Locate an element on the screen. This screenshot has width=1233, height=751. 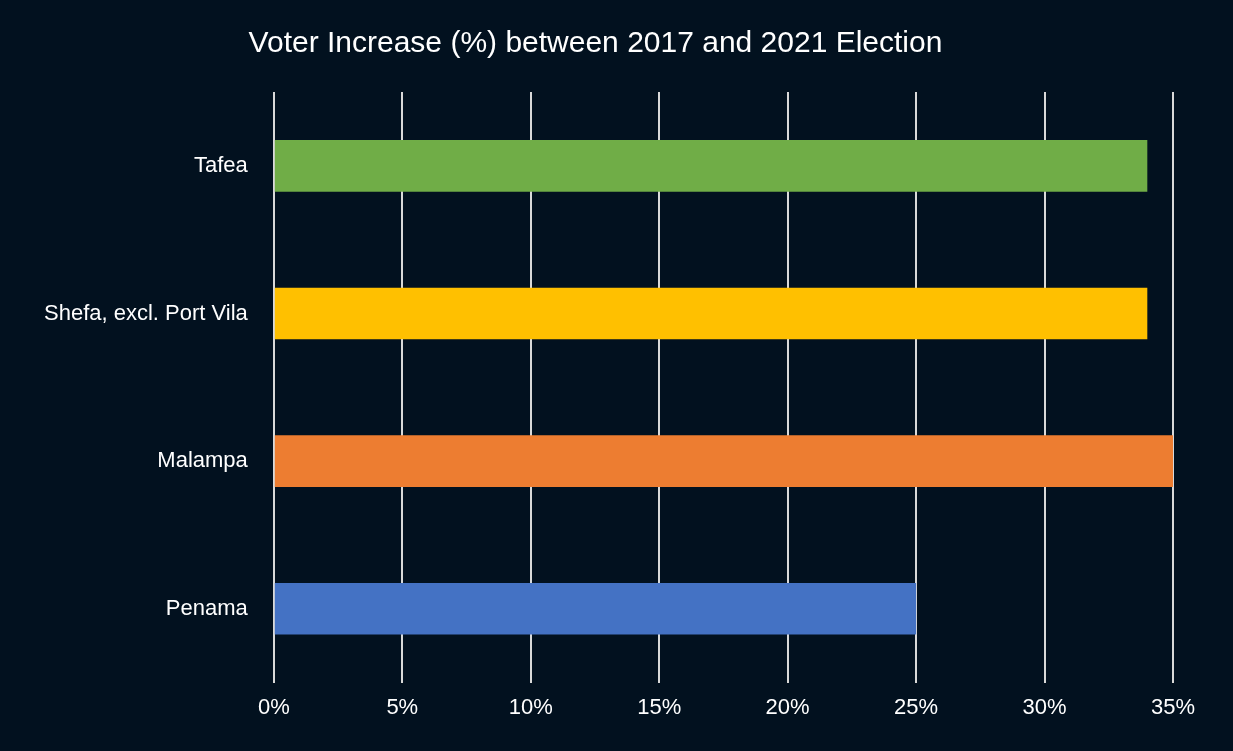
x-tick-label: 30% is located at coordinates (1044, 706).